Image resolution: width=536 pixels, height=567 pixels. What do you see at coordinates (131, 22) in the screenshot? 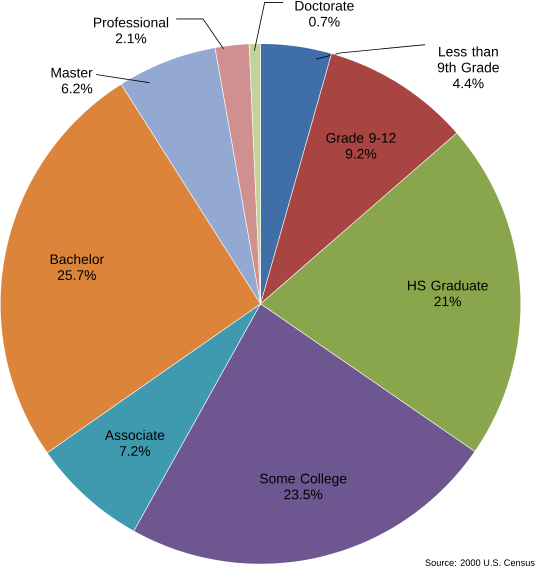
I see `slice-label: Professional` at bounding box center [131, 22].